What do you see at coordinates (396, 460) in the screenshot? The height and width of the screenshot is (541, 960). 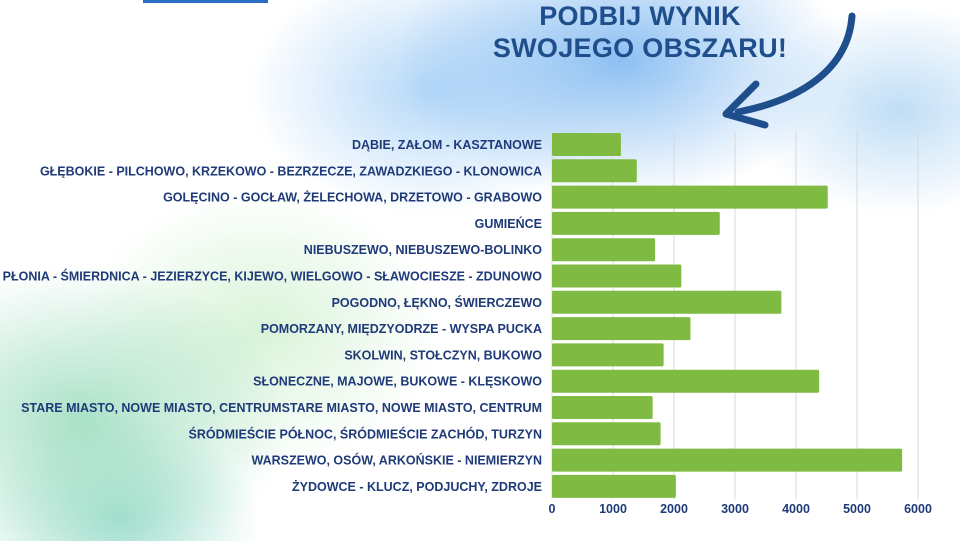 I see `category-label: WARSZEWO, OSÓW, ARKOŃSKIE - NIEMIERZYN` at bounding box center [396, 460].